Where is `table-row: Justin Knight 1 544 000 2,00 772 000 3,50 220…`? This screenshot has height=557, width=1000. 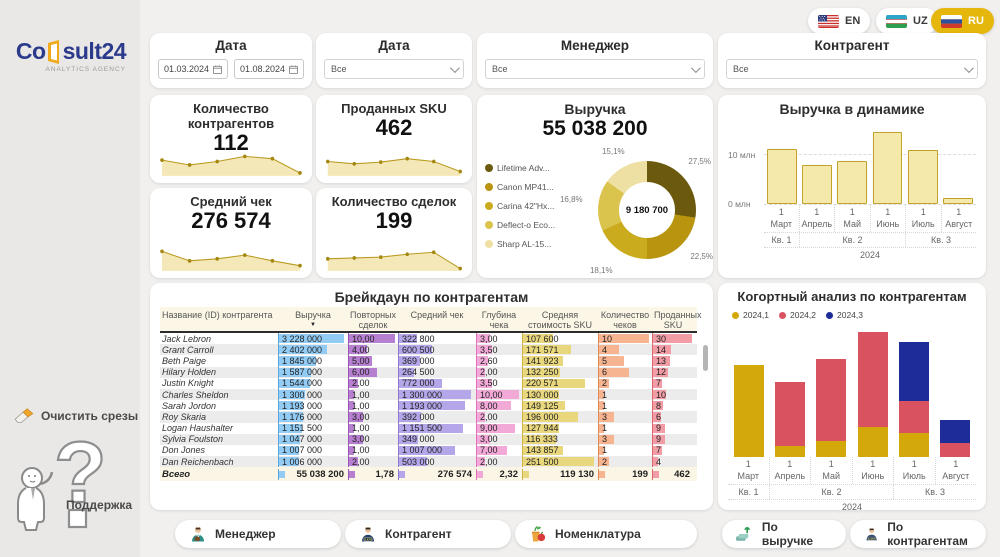 table-row: Justin Knight 1 544 000 2,00 772 000 3,50 220… is located at coordinates (428, 383).